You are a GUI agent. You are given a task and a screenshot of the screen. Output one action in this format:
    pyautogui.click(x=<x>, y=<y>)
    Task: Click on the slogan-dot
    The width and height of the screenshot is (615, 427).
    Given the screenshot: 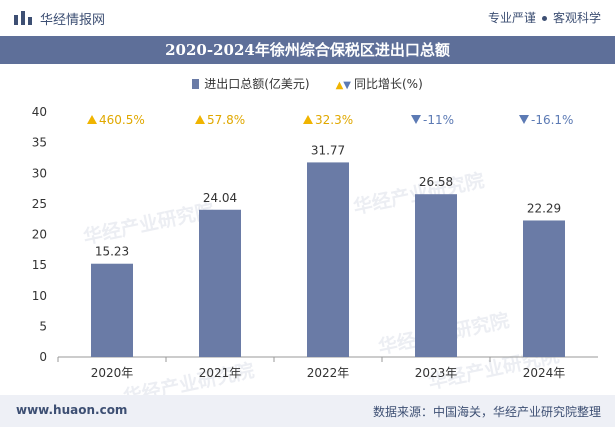 What is the action you would take?
    pyautogui.click(x=544, y=18)
    